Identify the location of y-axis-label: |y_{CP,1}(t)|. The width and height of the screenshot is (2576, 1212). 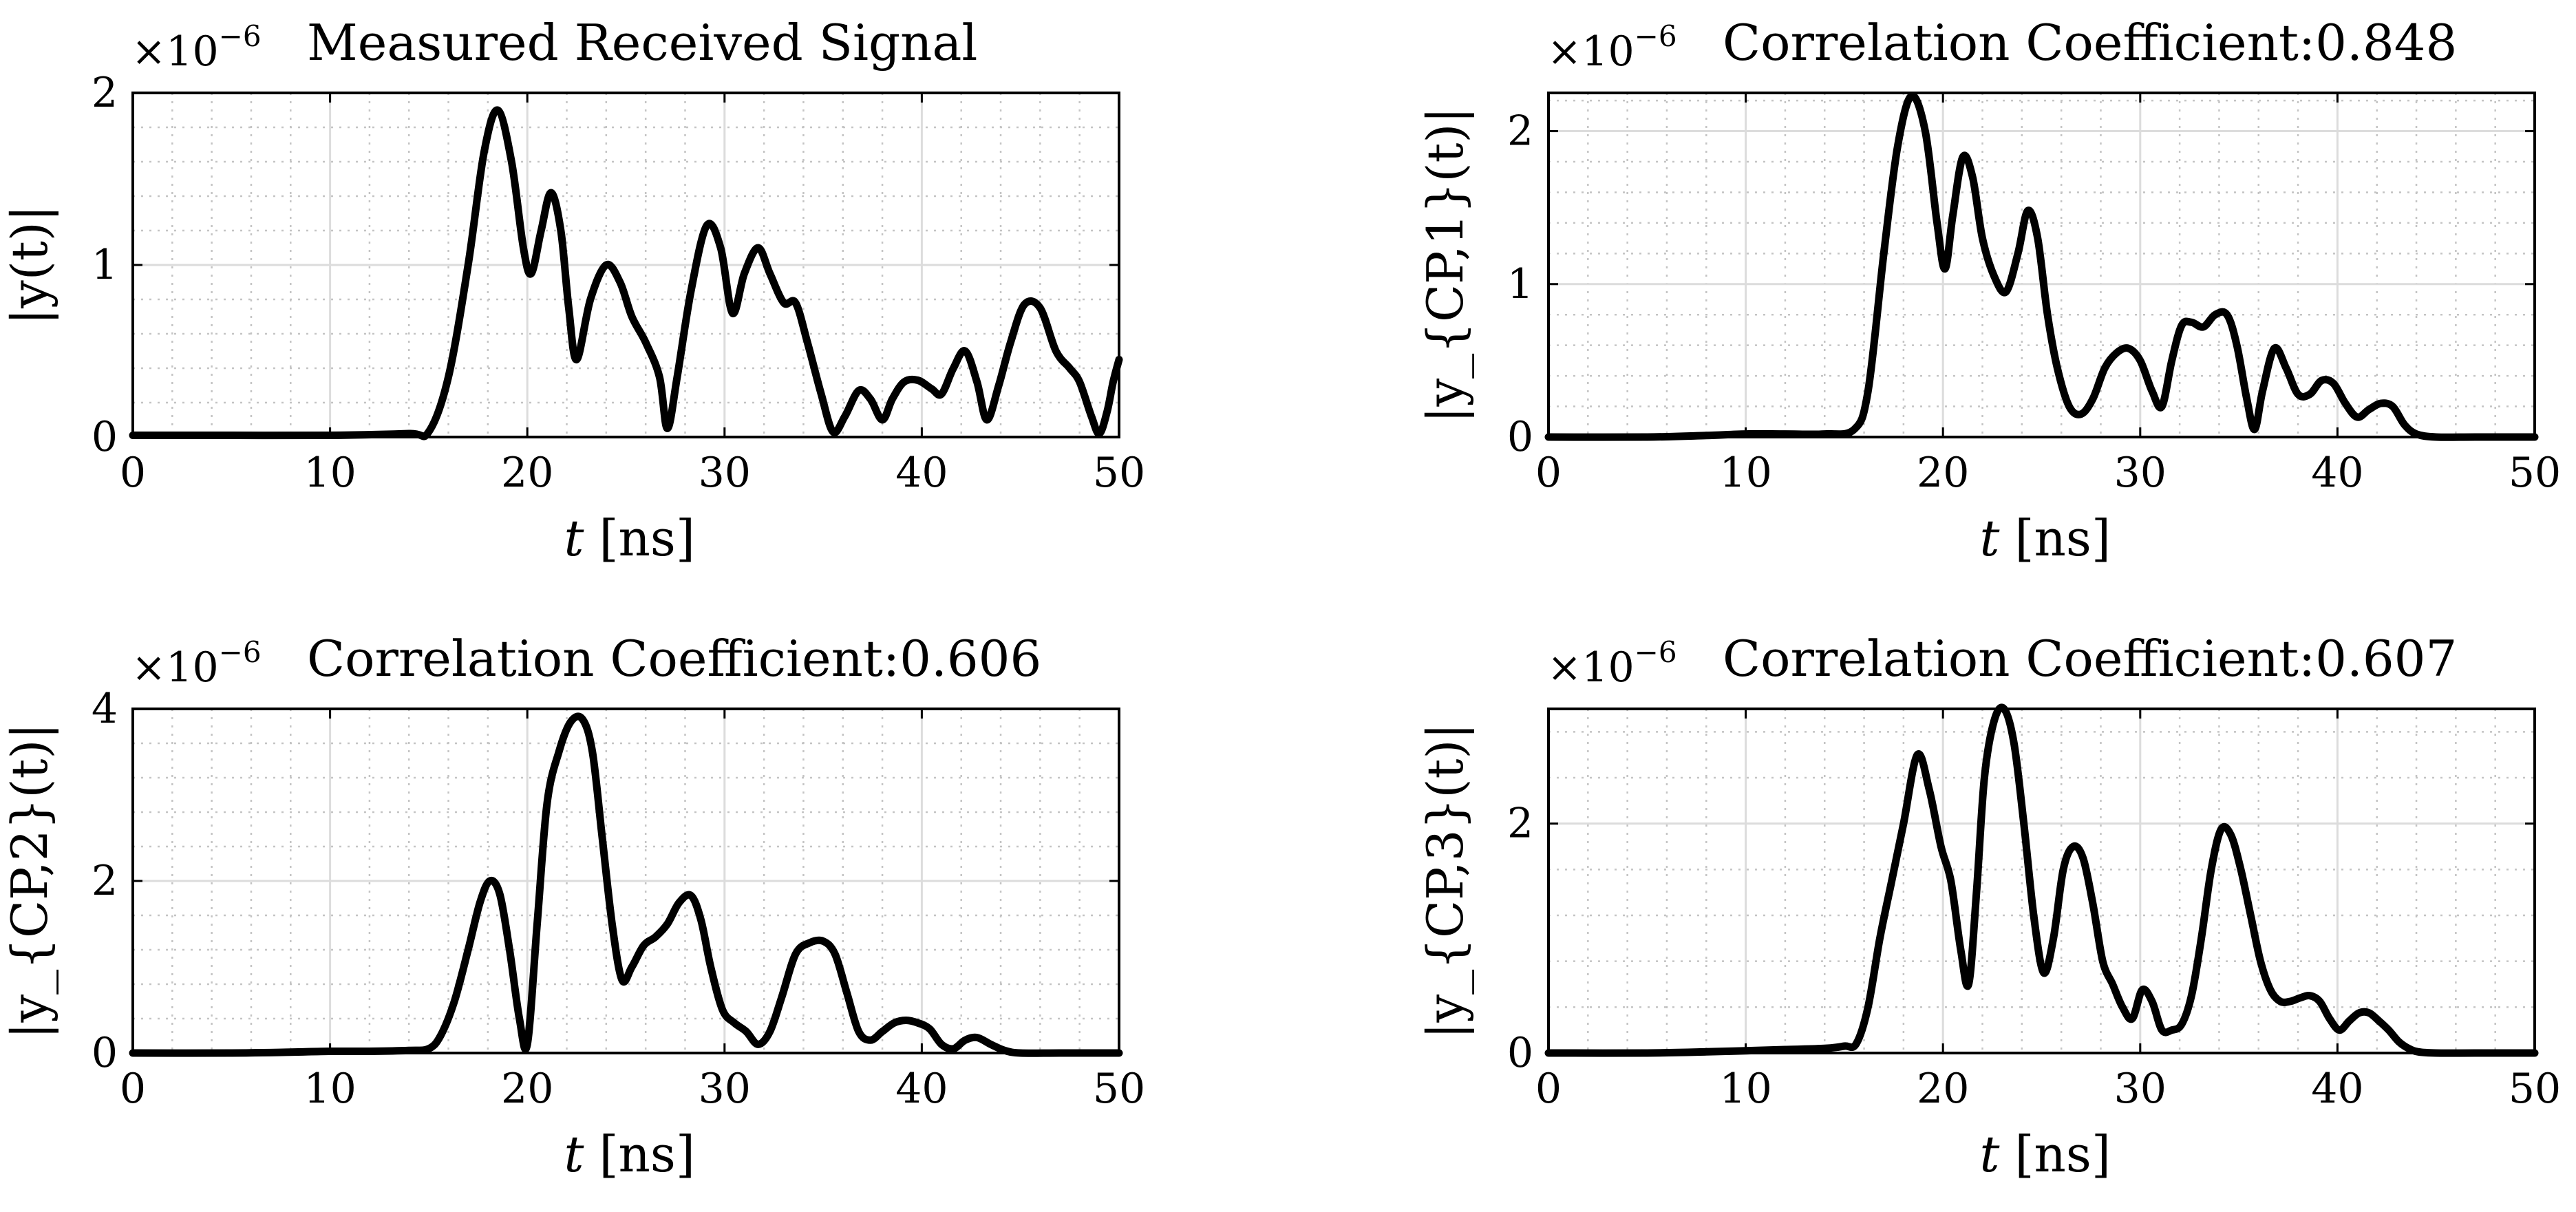
(1445, 265).